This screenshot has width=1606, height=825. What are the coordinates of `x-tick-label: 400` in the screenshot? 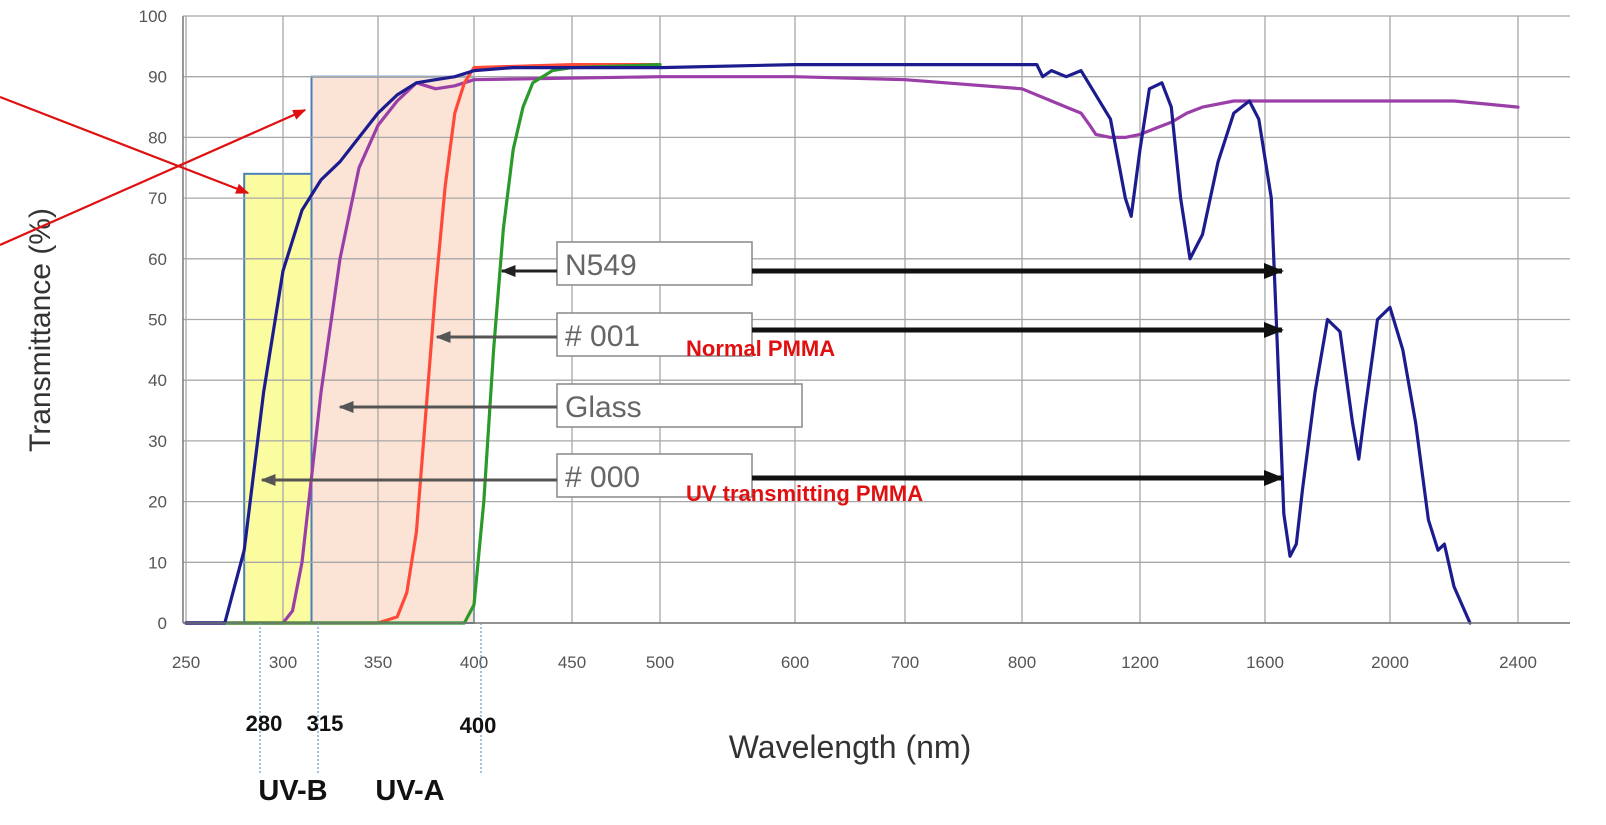 It's located at (474, 662).